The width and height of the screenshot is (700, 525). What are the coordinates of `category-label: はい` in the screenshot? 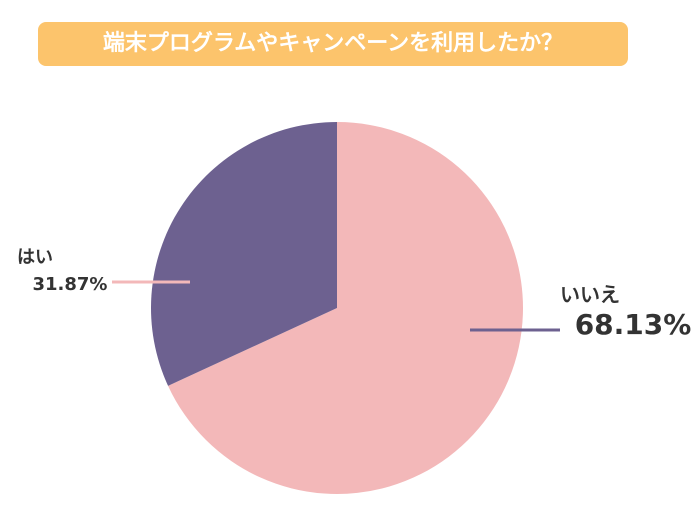 It's located at (35, 257).